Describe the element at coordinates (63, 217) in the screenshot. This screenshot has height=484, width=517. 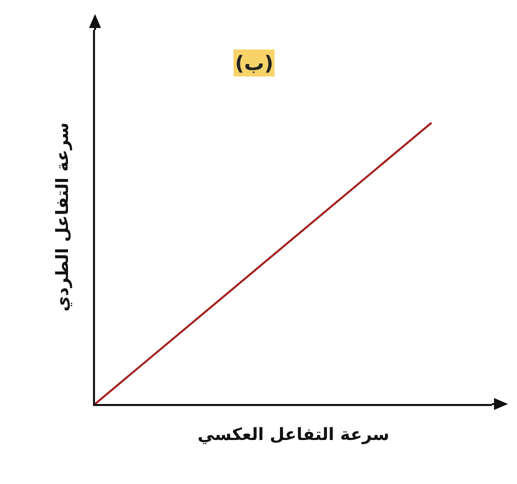
I see `y-axis-title: سرعة التفاعل الطردي` at that location.